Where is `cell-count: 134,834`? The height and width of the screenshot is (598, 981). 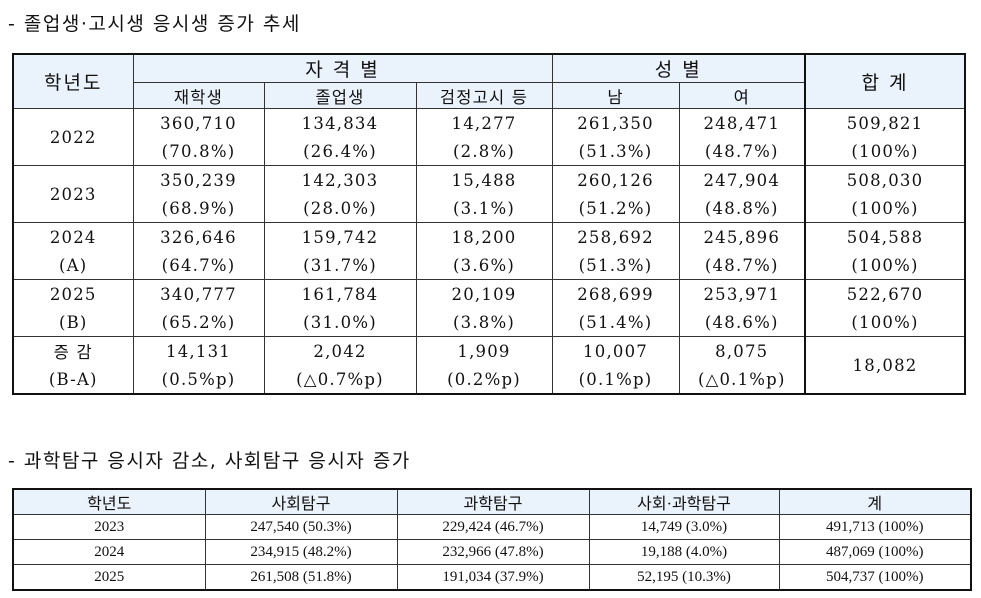
cell-count: 134,834 is located at coordinates (340, 122).